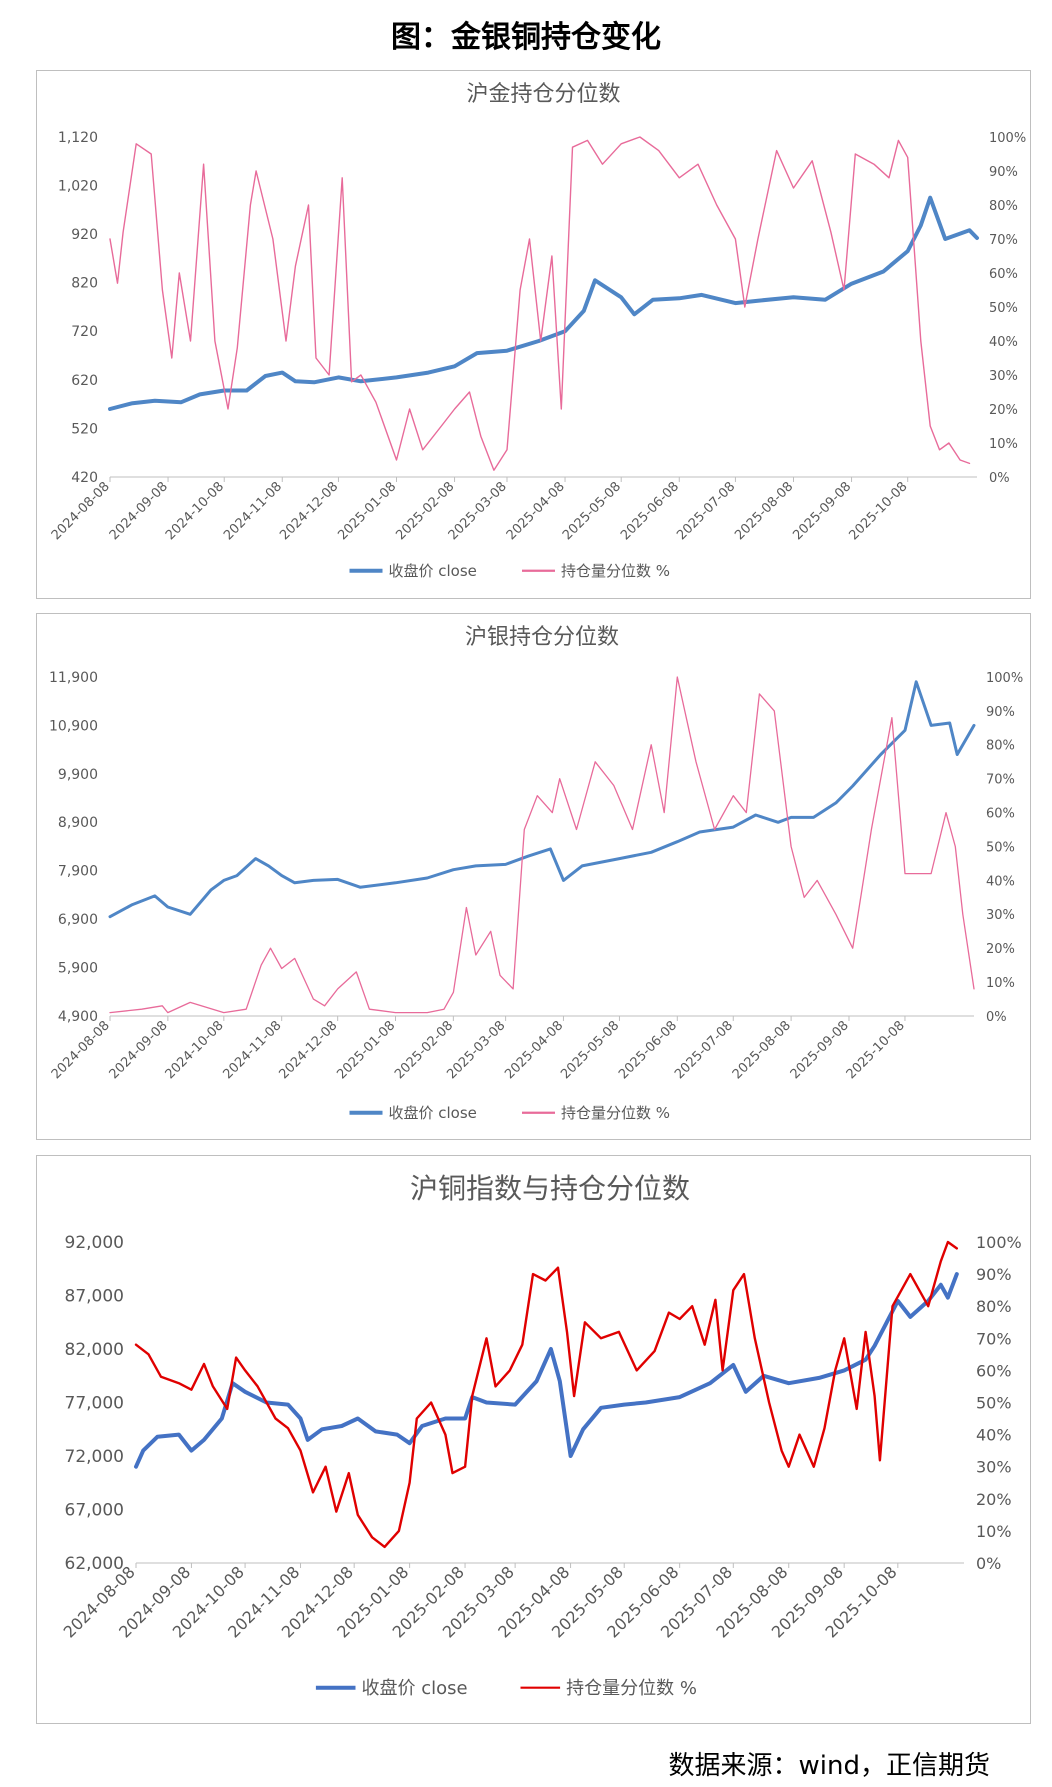  What do you see at coordinates (78, 872) in the screenshot?
I see `y-left-tick-label: 7,900` at bounding box center [78, 872].